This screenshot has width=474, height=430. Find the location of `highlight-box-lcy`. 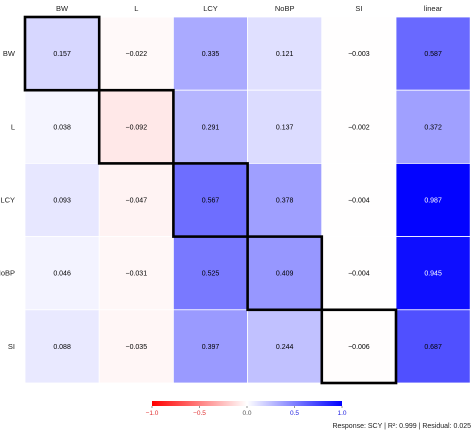

highlight-box-lcy is located at coordinates (210, 200).